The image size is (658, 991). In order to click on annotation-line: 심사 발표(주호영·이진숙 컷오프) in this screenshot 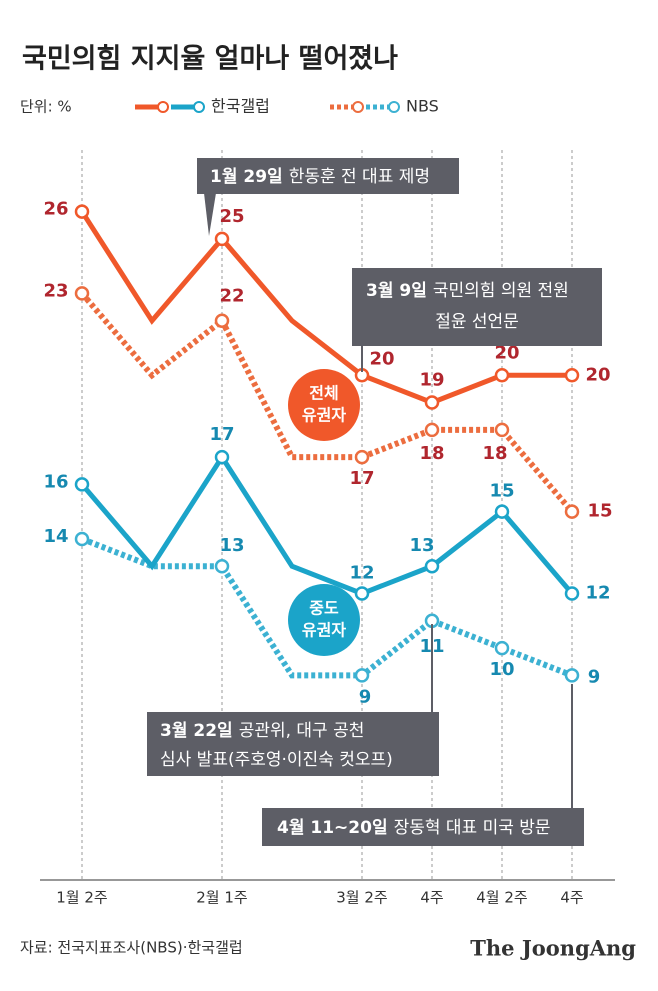, I will do `click(276, 760)`.